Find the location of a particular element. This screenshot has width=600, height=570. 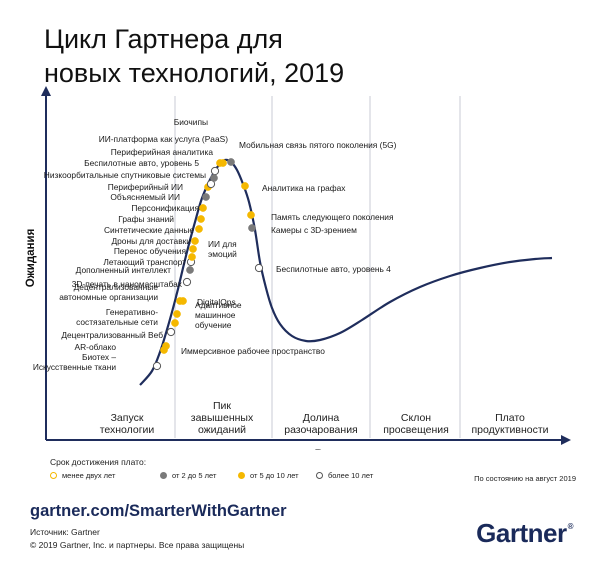

technology-item: Иммерсивное рабочее пространство is located at coordinates (242, 351).